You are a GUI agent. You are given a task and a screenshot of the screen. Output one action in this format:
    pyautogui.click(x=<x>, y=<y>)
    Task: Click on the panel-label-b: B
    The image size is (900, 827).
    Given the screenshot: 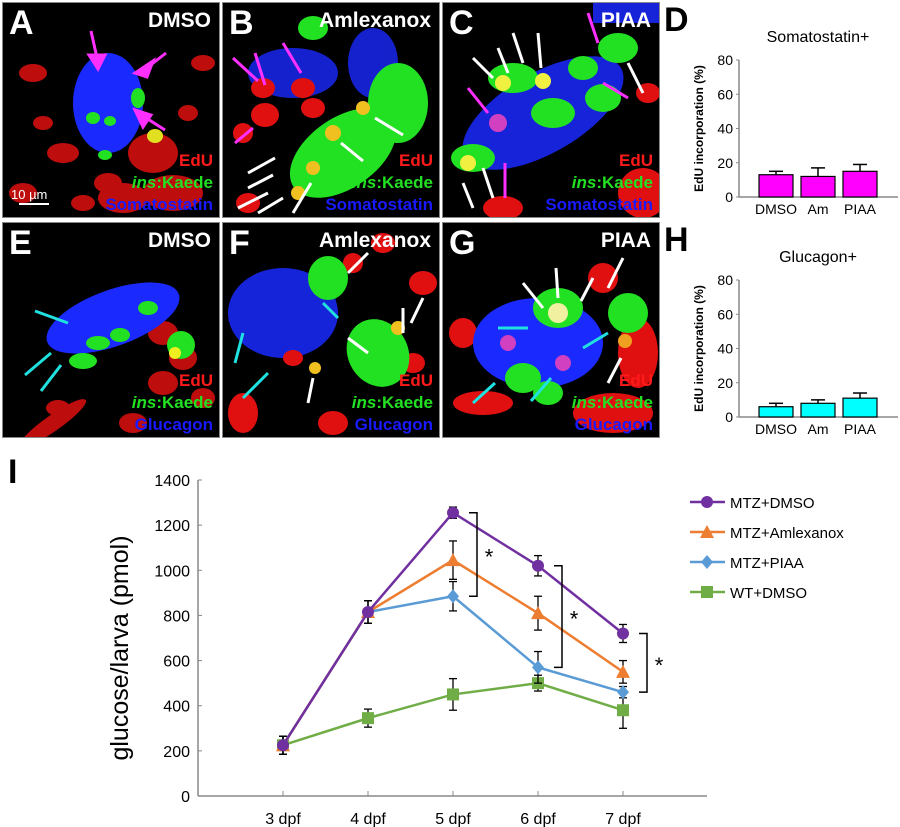 What is the action you would take?
    pyautogui.click(x=241, y=23)
    